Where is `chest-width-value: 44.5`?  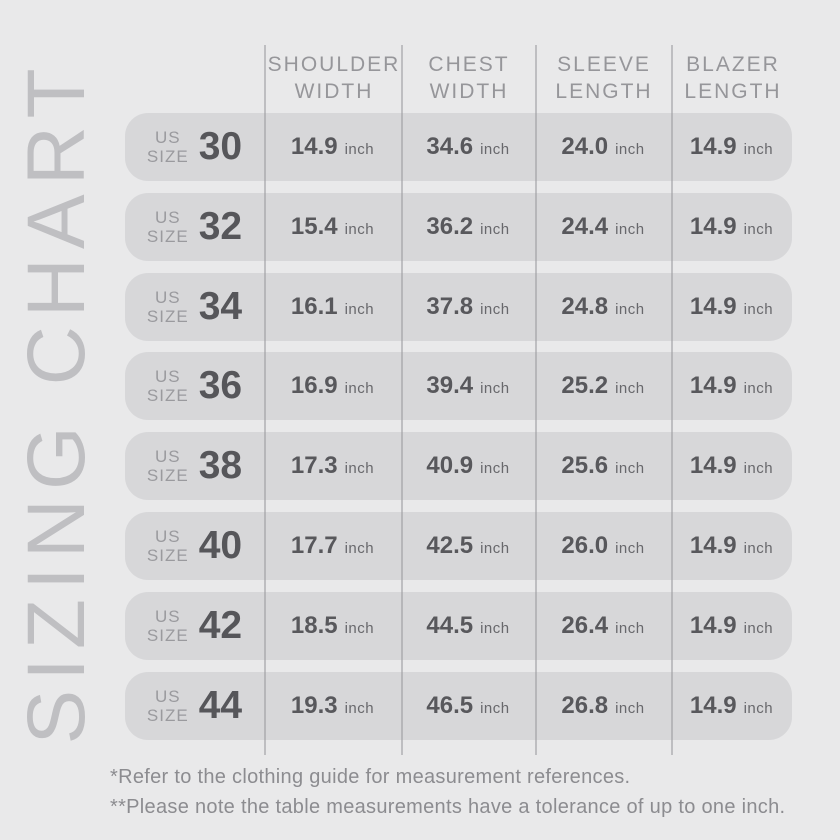
chest-width-value: 44.5 is located at coordinates (450, 625).